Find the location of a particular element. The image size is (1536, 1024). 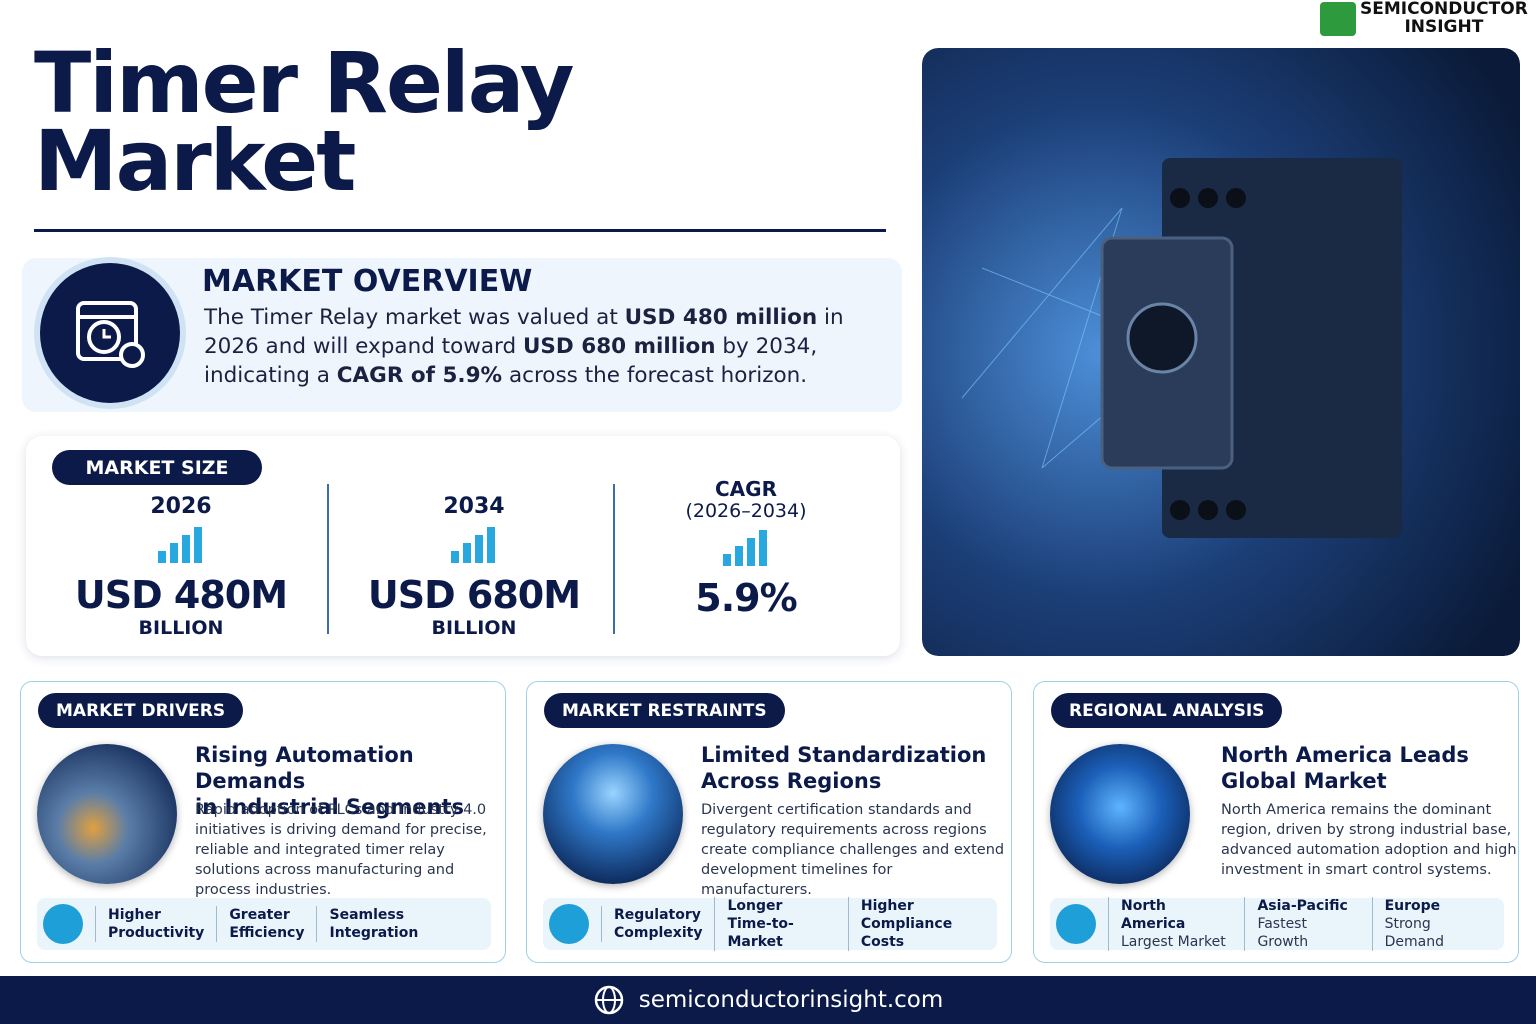

item-subtitle: Largest Market is located at coordinates (1173, 942).